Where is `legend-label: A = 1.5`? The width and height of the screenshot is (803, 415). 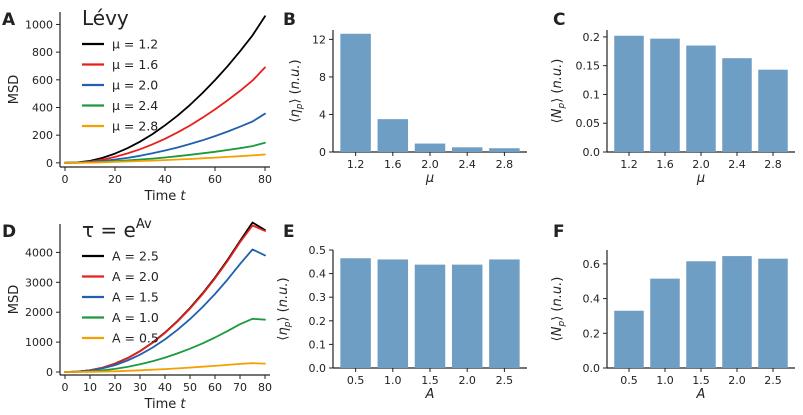 legend-label: A = 1.5 is located at coordinates (135, 297).